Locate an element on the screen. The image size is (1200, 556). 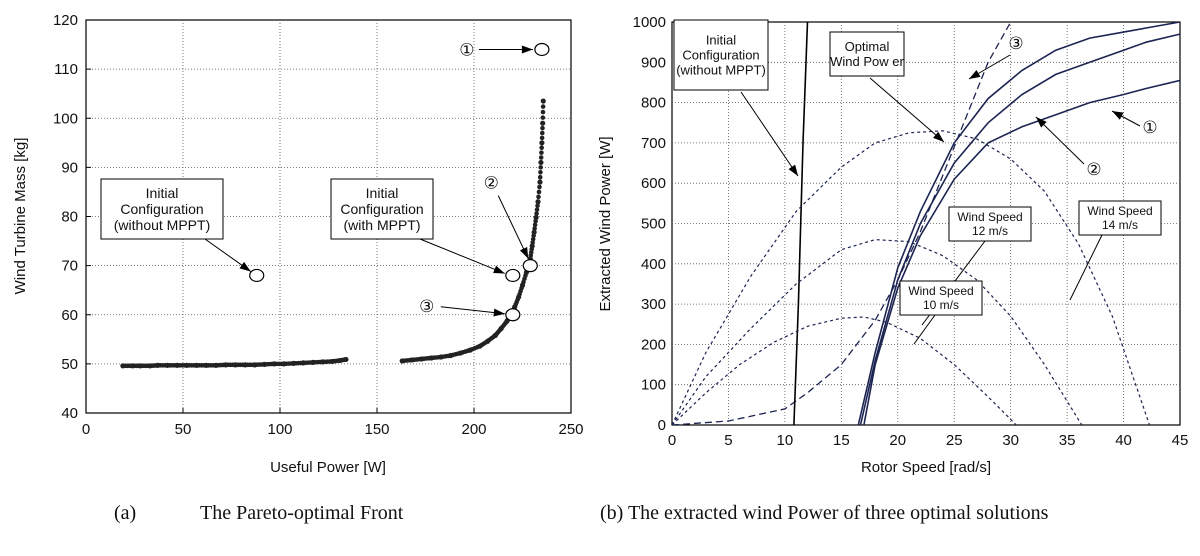
marker-1: ① is located at coordinates (466, 49).